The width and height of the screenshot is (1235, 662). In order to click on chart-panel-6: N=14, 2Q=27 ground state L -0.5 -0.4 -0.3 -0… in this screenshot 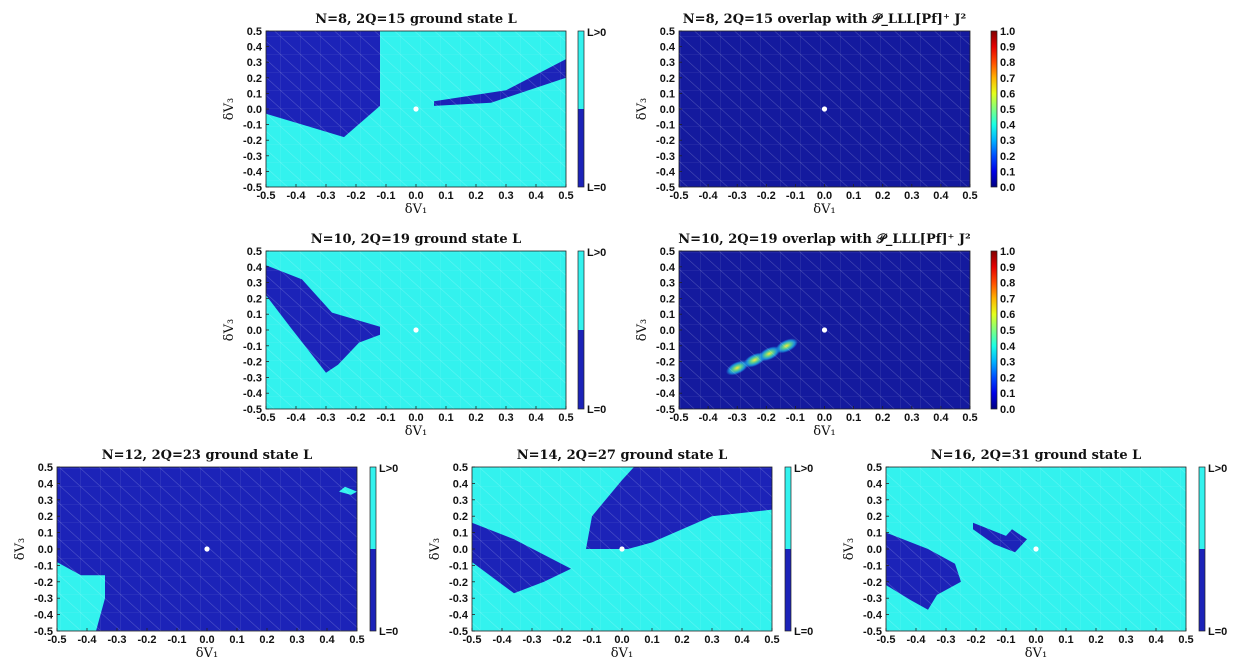, I will do `click(620, 554)`.